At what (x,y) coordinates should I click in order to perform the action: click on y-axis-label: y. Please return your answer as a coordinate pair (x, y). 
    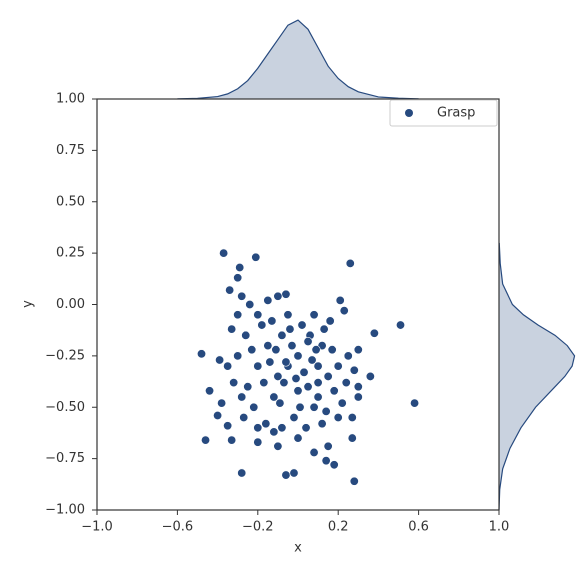
    Looking at the image, I should click on (28, 304).